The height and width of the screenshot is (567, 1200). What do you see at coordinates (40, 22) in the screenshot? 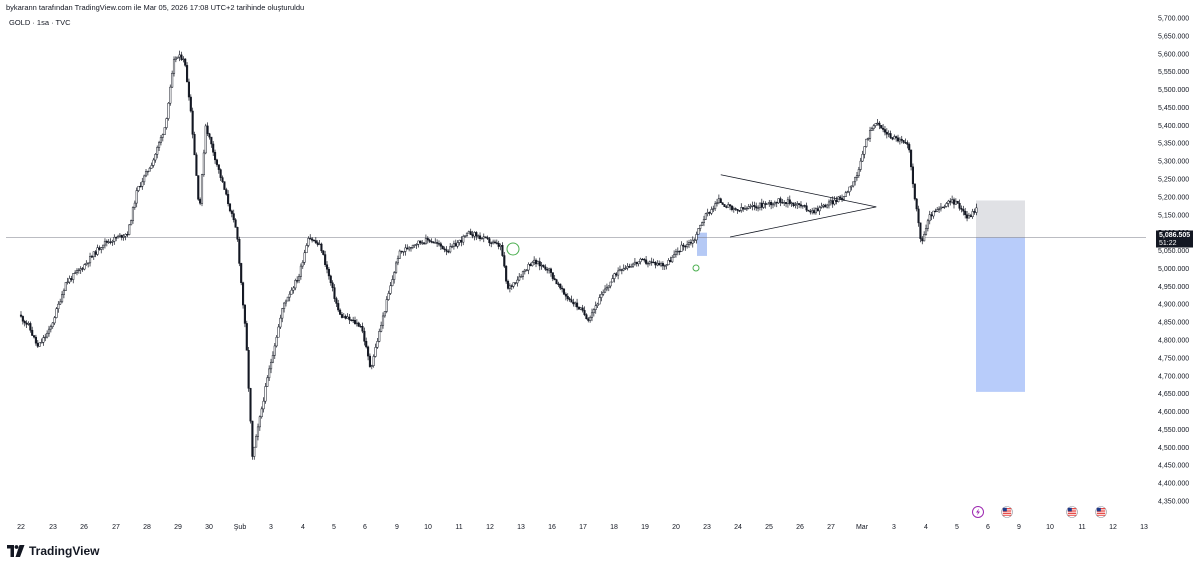
I see `symbol-label: GOLD · 1sa · TVC` at bounding box center [40, 22].